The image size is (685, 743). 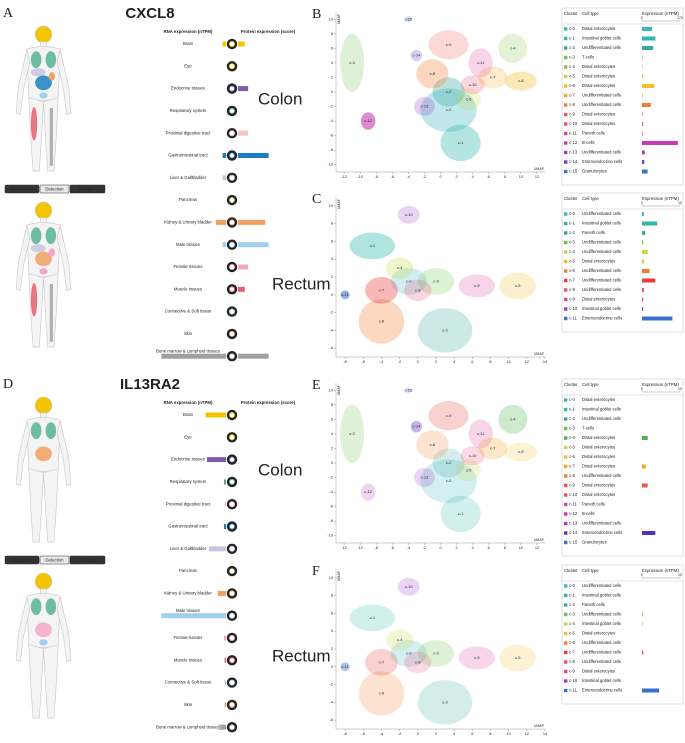 What do you see at coordinates (43, 271) in the screenshot?
I see `pelvic-organ` at bounding box center [43, 271].